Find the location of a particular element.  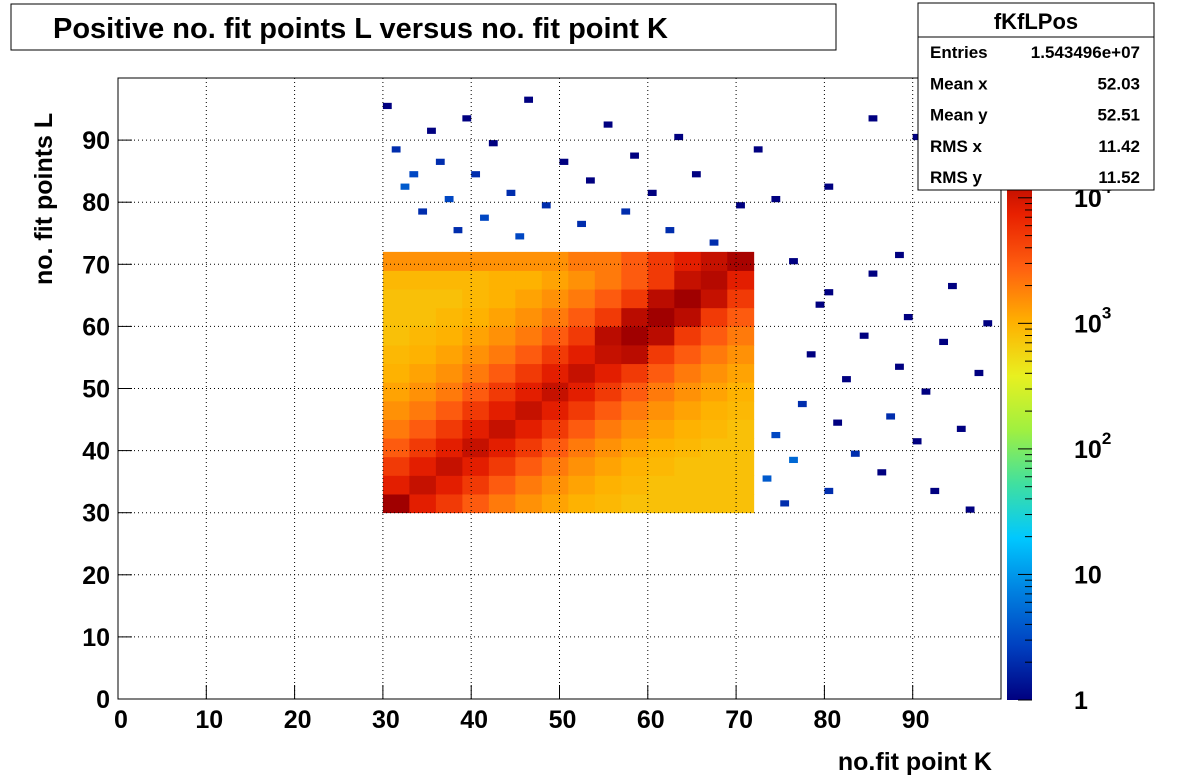

z-tick-base: 1 is located at coordinates (1081, 701).